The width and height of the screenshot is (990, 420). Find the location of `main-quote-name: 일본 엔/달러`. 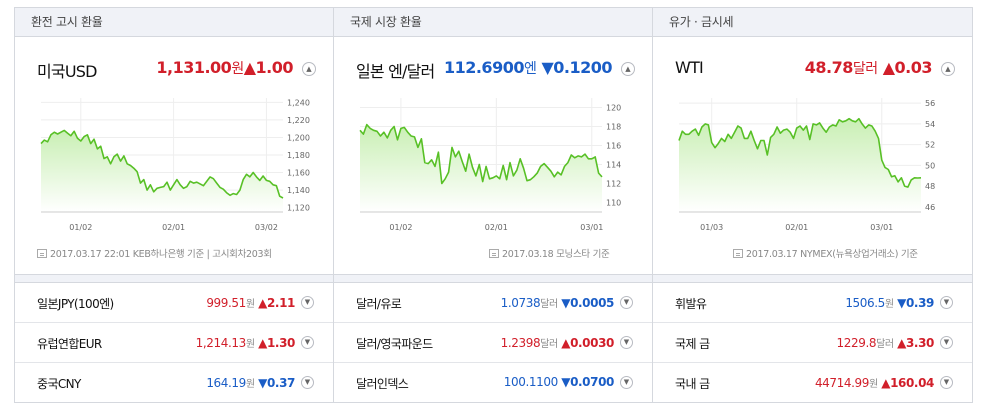

main-quote-name: 일본 엔/달러 is located at coordinates (395, 71).